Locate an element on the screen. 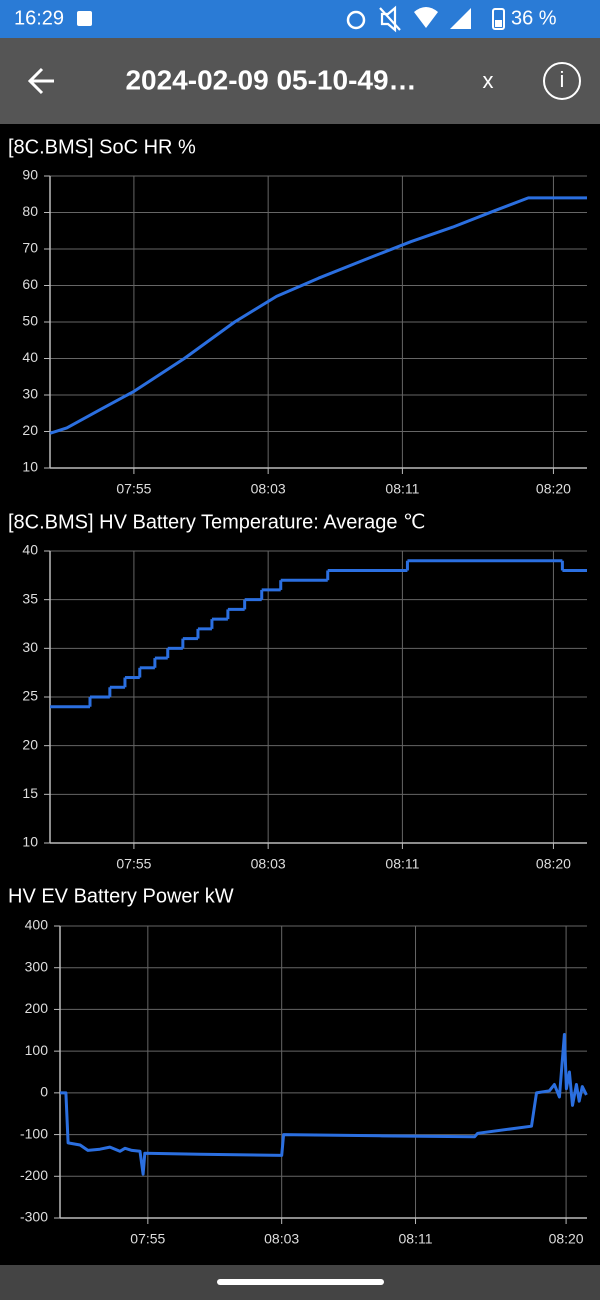  y-tick-label: -300 is located at coordinates (34, 1217).